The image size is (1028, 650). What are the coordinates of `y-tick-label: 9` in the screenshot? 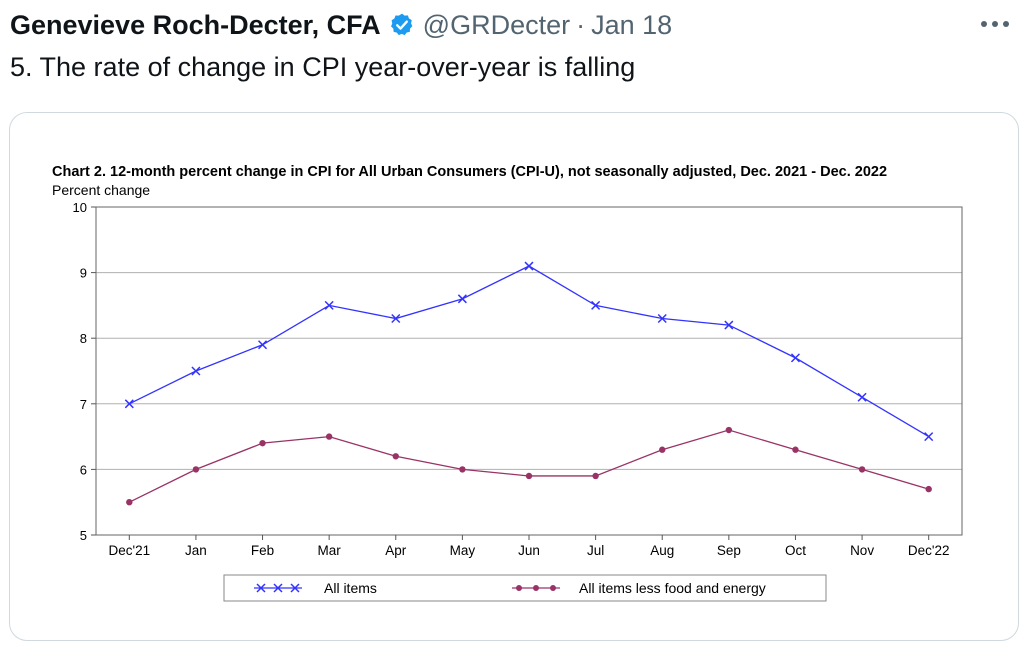 It's located at (83, 273).